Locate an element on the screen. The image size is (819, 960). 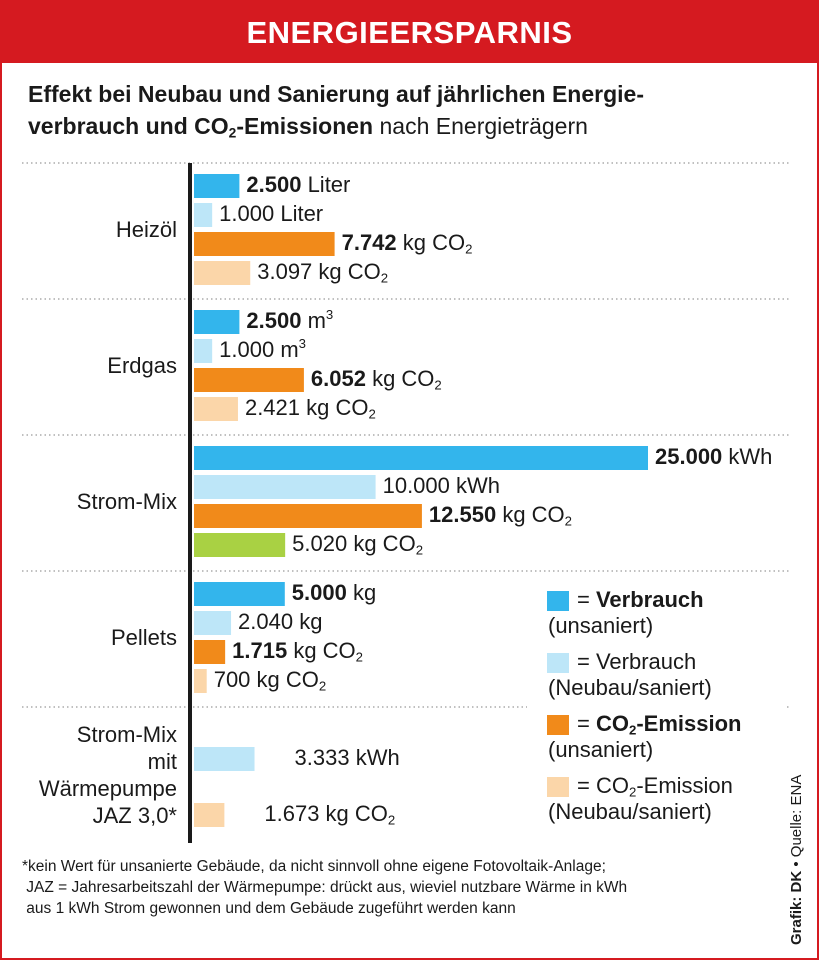
data-label: 2.500 Liter is located at coordinates (298, 184).